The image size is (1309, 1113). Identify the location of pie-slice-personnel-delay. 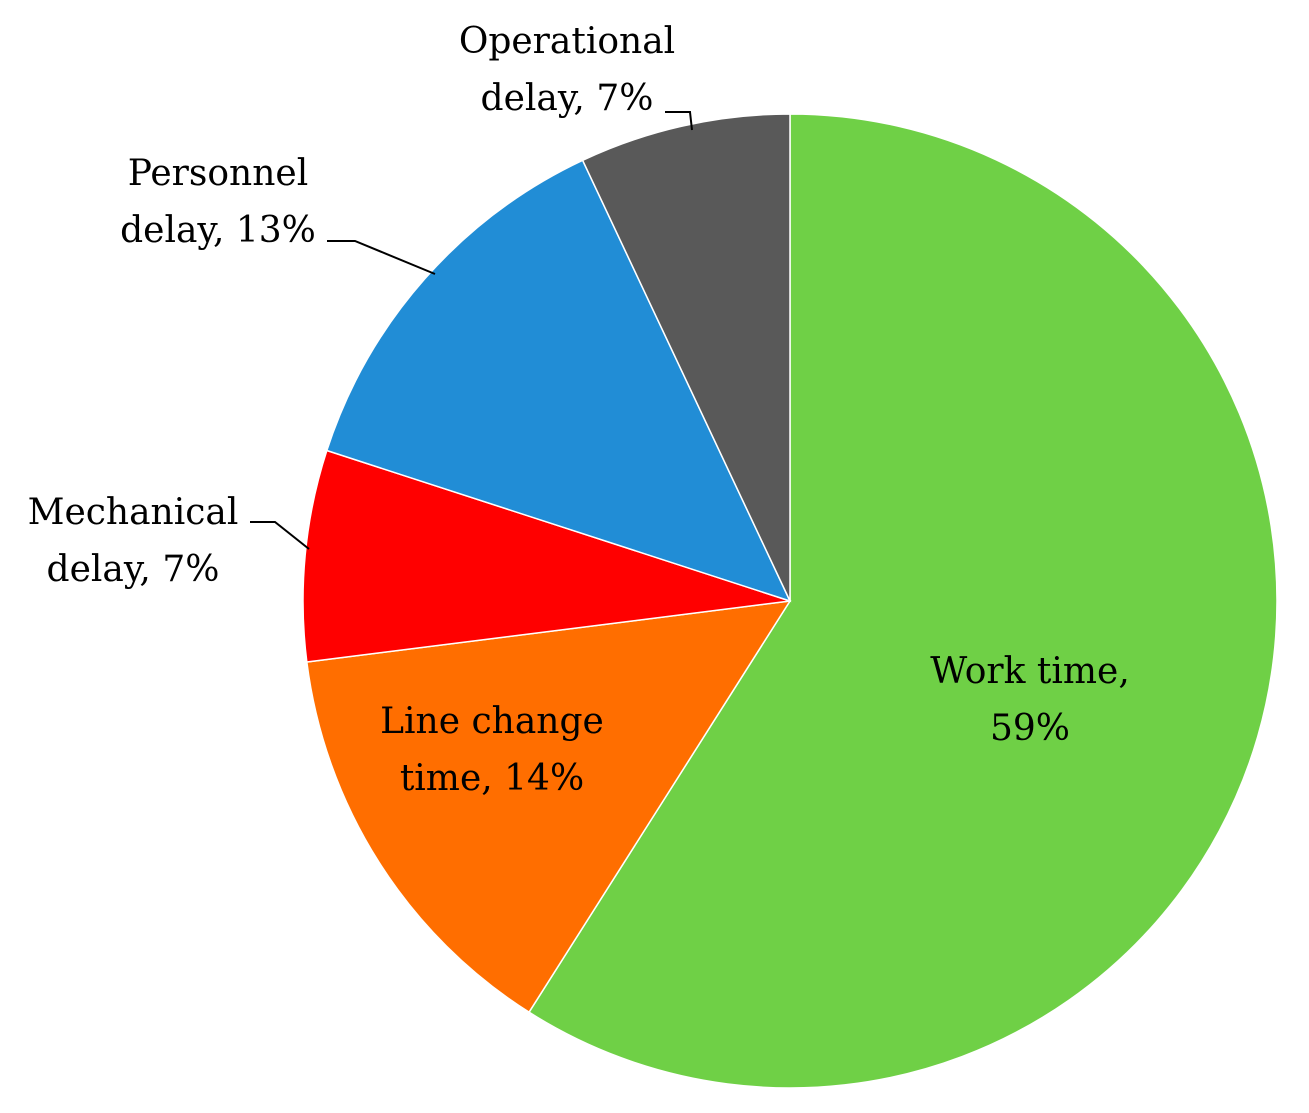
(558, 381).